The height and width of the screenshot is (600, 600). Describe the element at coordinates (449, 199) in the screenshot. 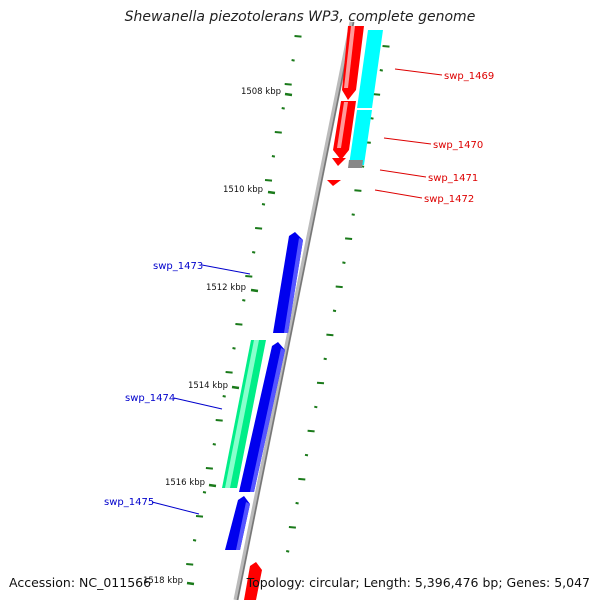

I see `label-swp-1472: swp_1472` at that location.